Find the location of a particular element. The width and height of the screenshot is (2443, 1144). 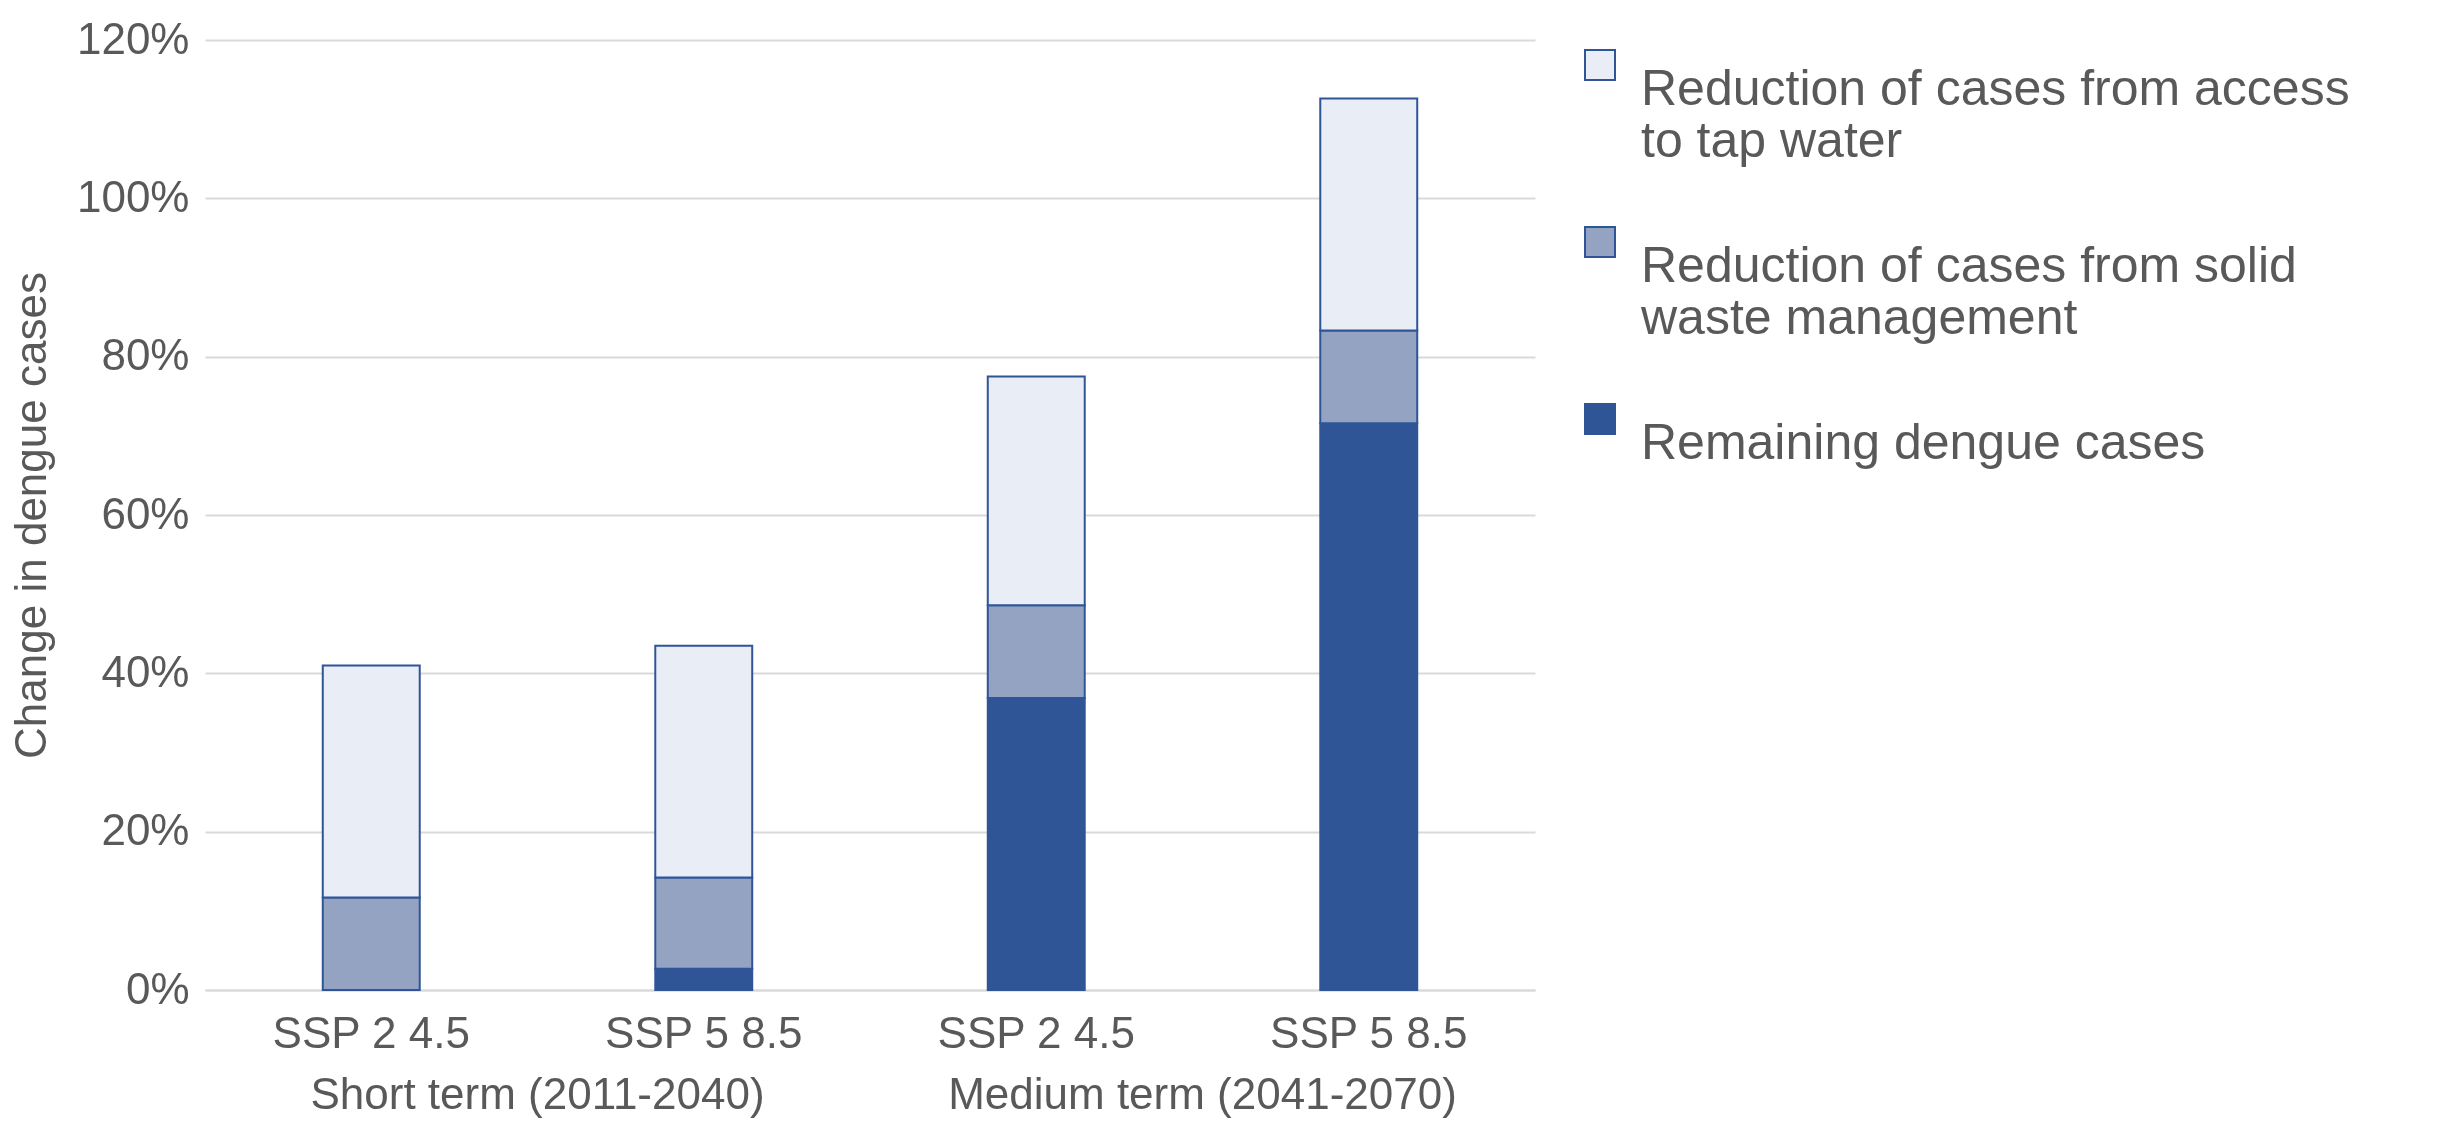

legend-label: Reduction of cases from access to tap water is located at coordinates (1995, 114).